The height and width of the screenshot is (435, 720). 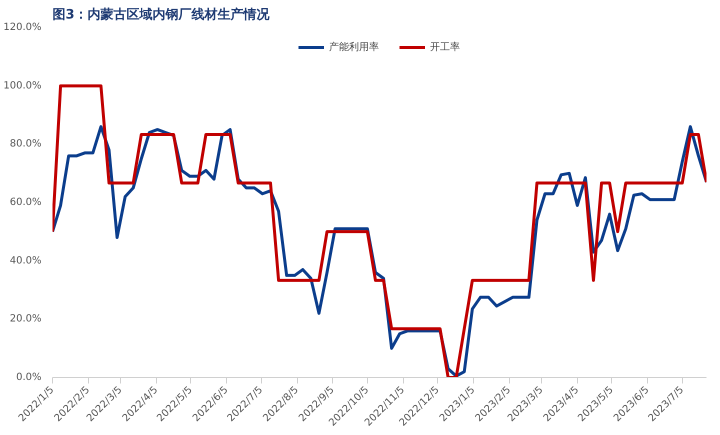 What do you see at coordinates (26, 144) in the screenshot?
I see `y-tick-label: 80.0%` at bounding box center [26, 144].